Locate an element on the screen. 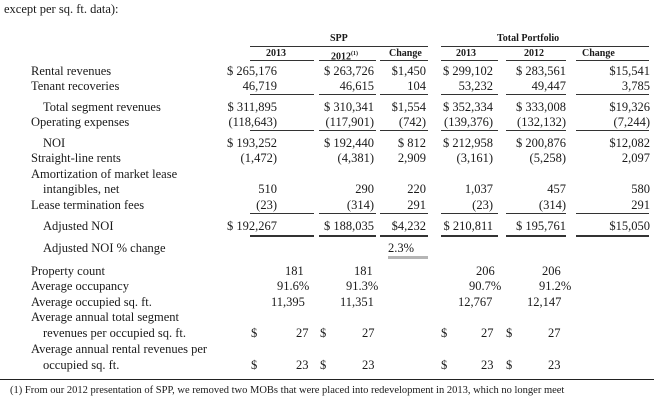 The width and height of the screenshot is (654, 402). cell: $1,554 is located at coordinates (408, 107).